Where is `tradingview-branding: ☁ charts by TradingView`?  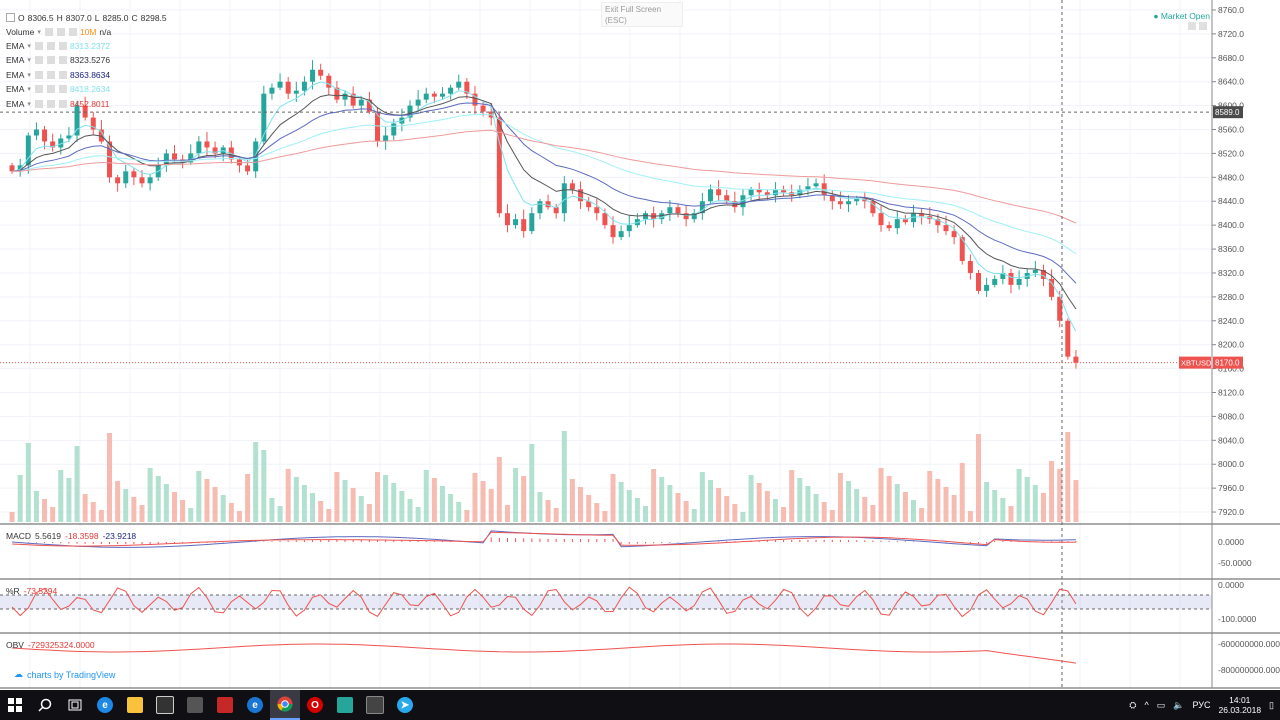
tradingview-branding: ☁ charts by TradingView is located at coordinates (64, 674).